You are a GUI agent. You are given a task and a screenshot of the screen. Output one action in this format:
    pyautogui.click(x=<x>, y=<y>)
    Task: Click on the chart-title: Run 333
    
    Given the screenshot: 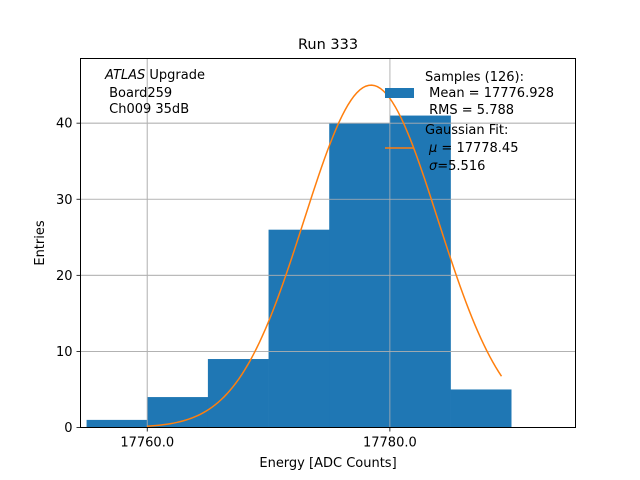 What is the action you would take?
    pyautogui.click(x=328, y=45)
    